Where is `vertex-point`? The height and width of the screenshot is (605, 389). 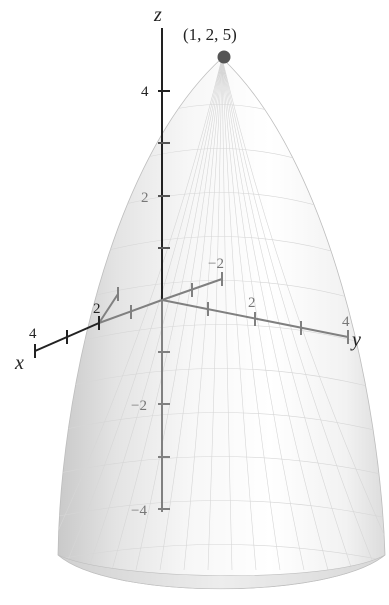 vertex-point is located at coordinates (224, 57).